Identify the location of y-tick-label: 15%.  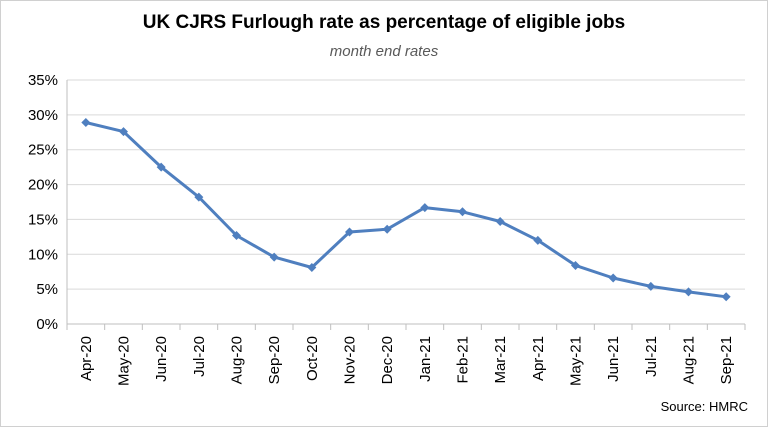
(43, 219).